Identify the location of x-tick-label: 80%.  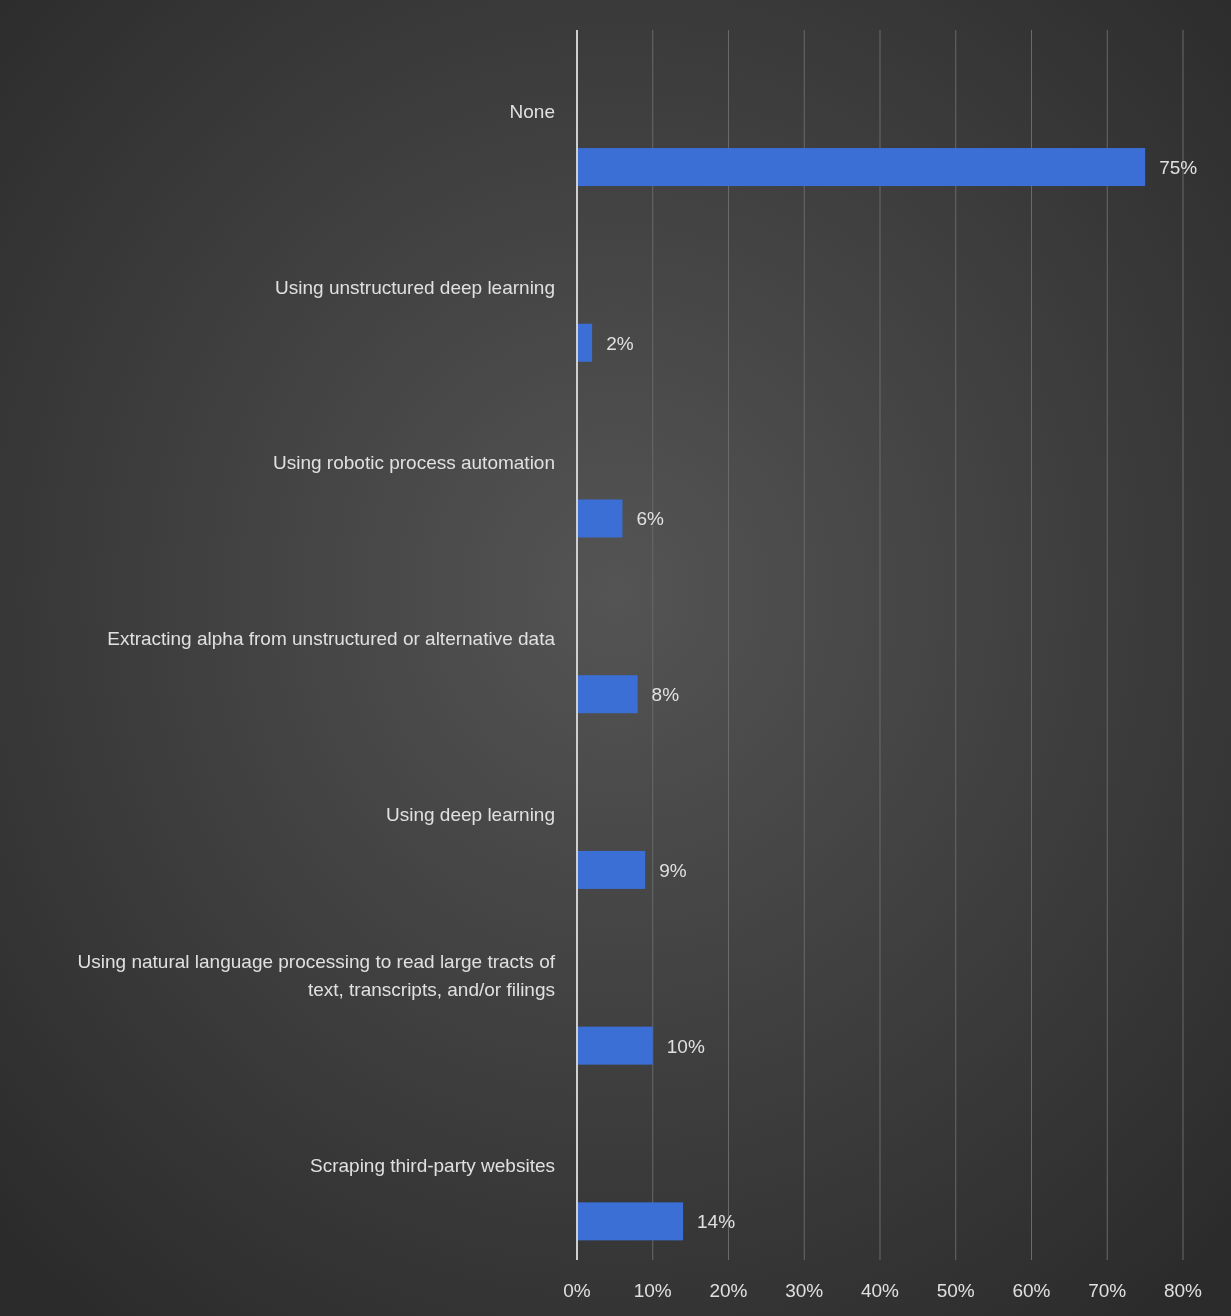
(1183, 1290).